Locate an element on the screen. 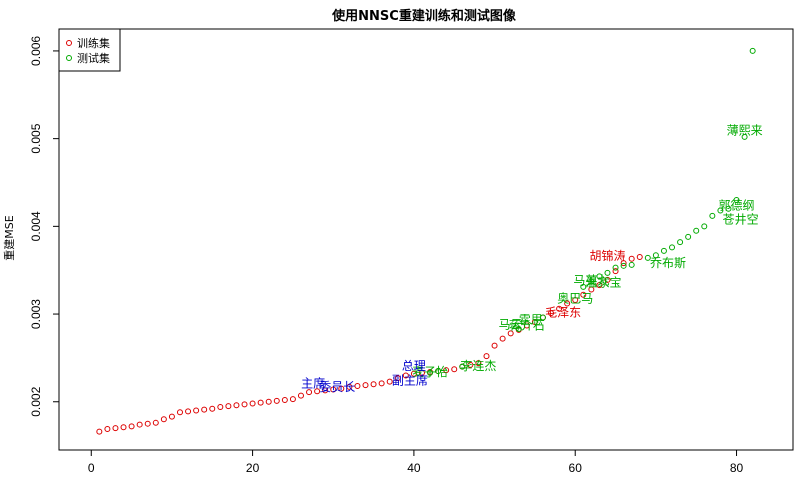 This screenshot has height=480, width=800. annotation-12: 李连杰 is located at coordinates (478, 365).